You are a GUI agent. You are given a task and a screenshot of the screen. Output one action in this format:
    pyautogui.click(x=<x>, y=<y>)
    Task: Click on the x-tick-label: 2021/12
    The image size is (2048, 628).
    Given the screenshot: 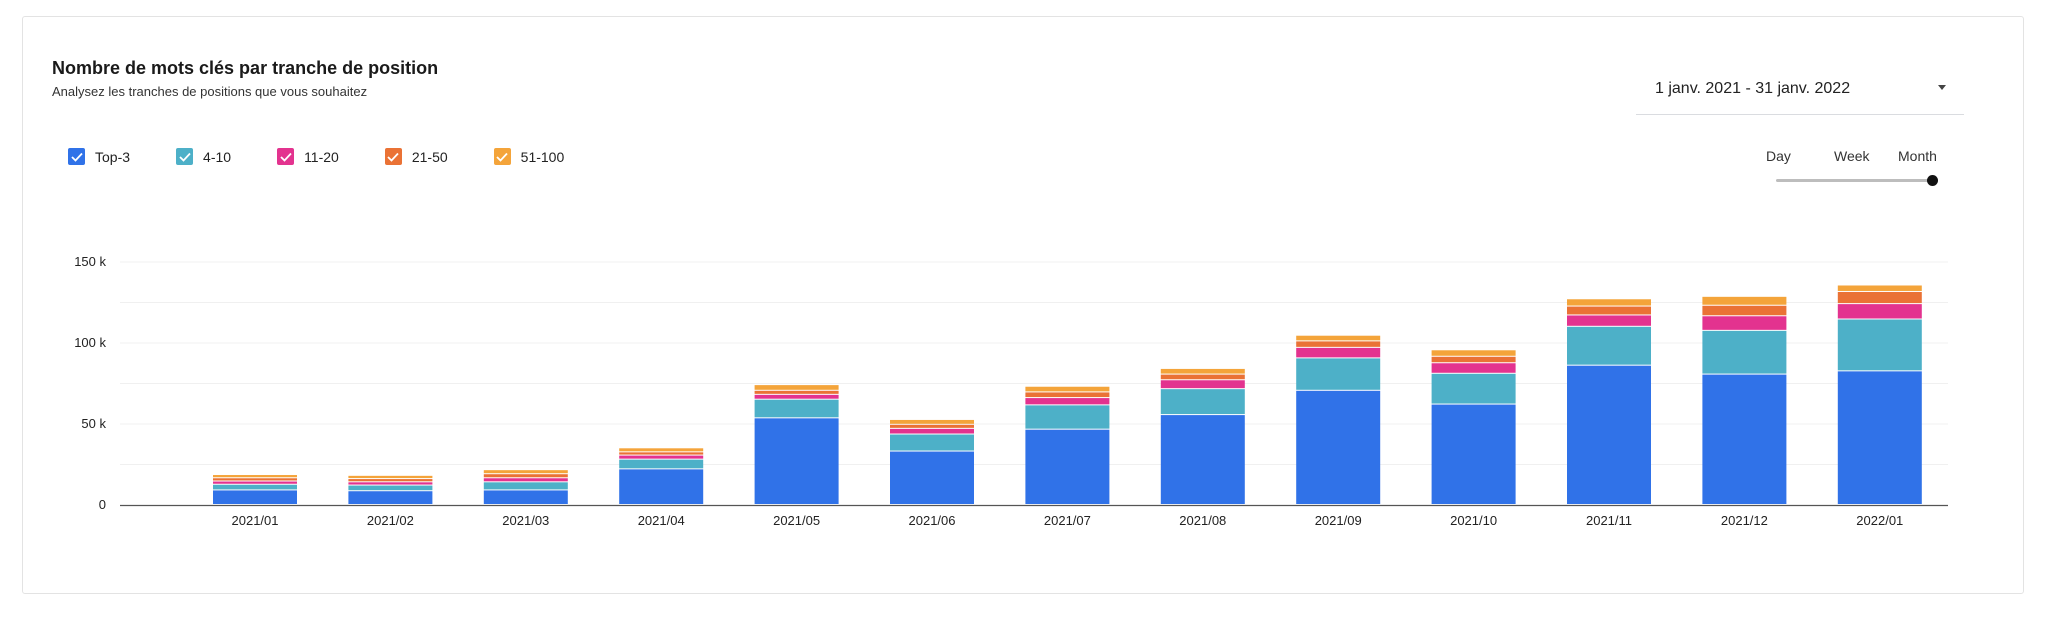 What is the action you would take?
    pyautogui.click(x=1744, y=520)
    